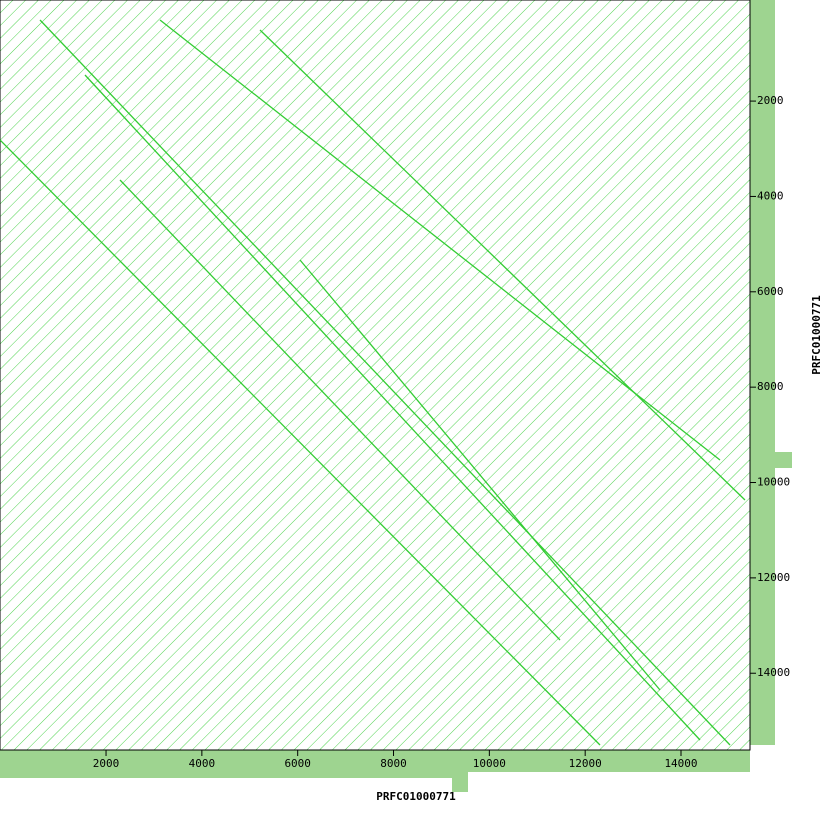 This screenshot has width=830, height=830. I want to click on y-tick-label: 2000, so click(770, 100).